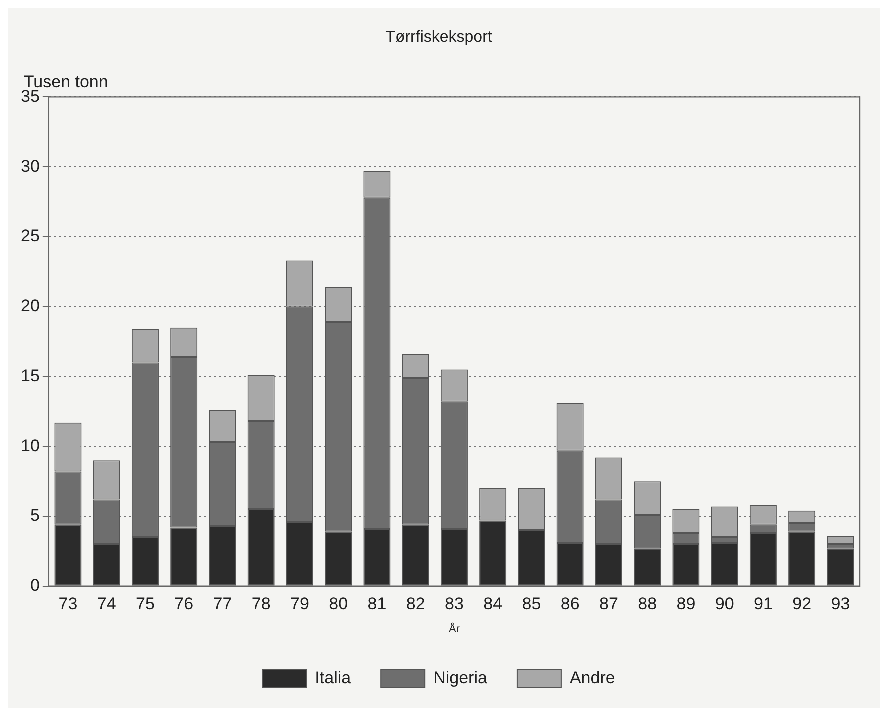  What do you see at coordinates (30, 446) in the screenshot?
I see `y-tick-label: 10` at bounding box center [30, 446].